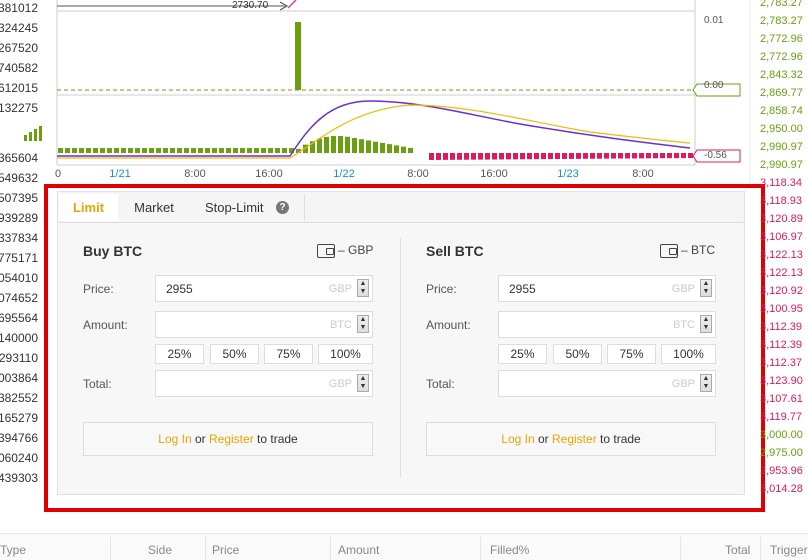 This screenshot has width=808, height=560. I want to click on column-header: Amount, so click(359, 550).